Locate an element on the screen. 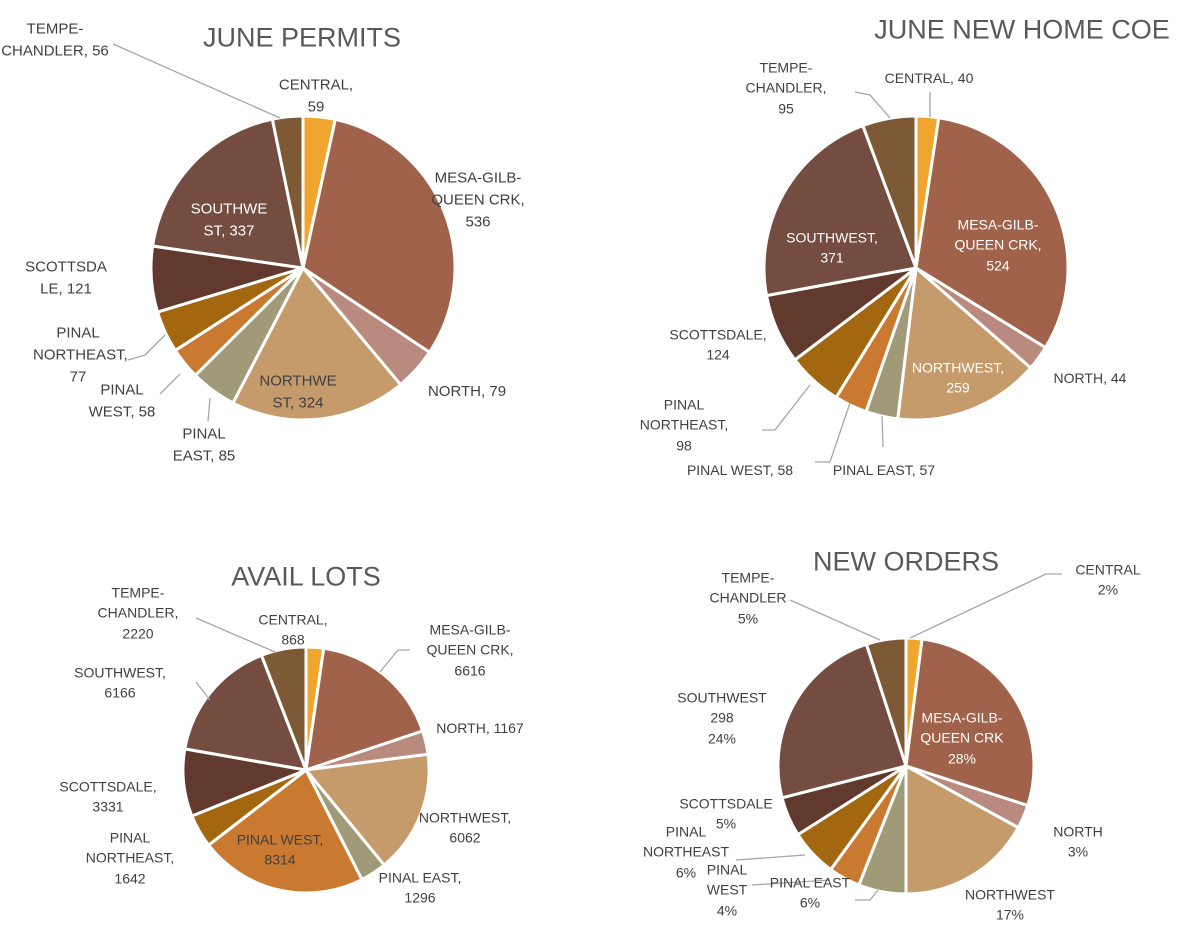 Image resolution: width=1194 pixels, height=932 pixels. value-label: 337 is located at coordinates (242, 230).